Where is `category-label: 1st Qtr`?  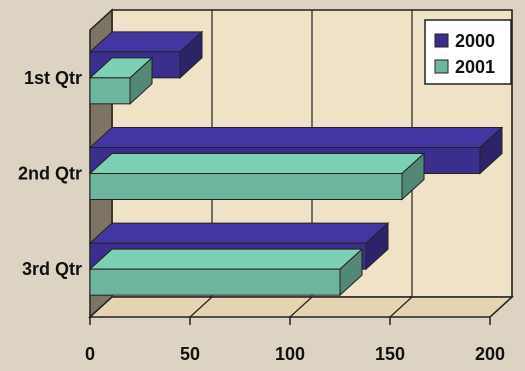
category-label: 1st Qtr is located at coordinates (53, 78).